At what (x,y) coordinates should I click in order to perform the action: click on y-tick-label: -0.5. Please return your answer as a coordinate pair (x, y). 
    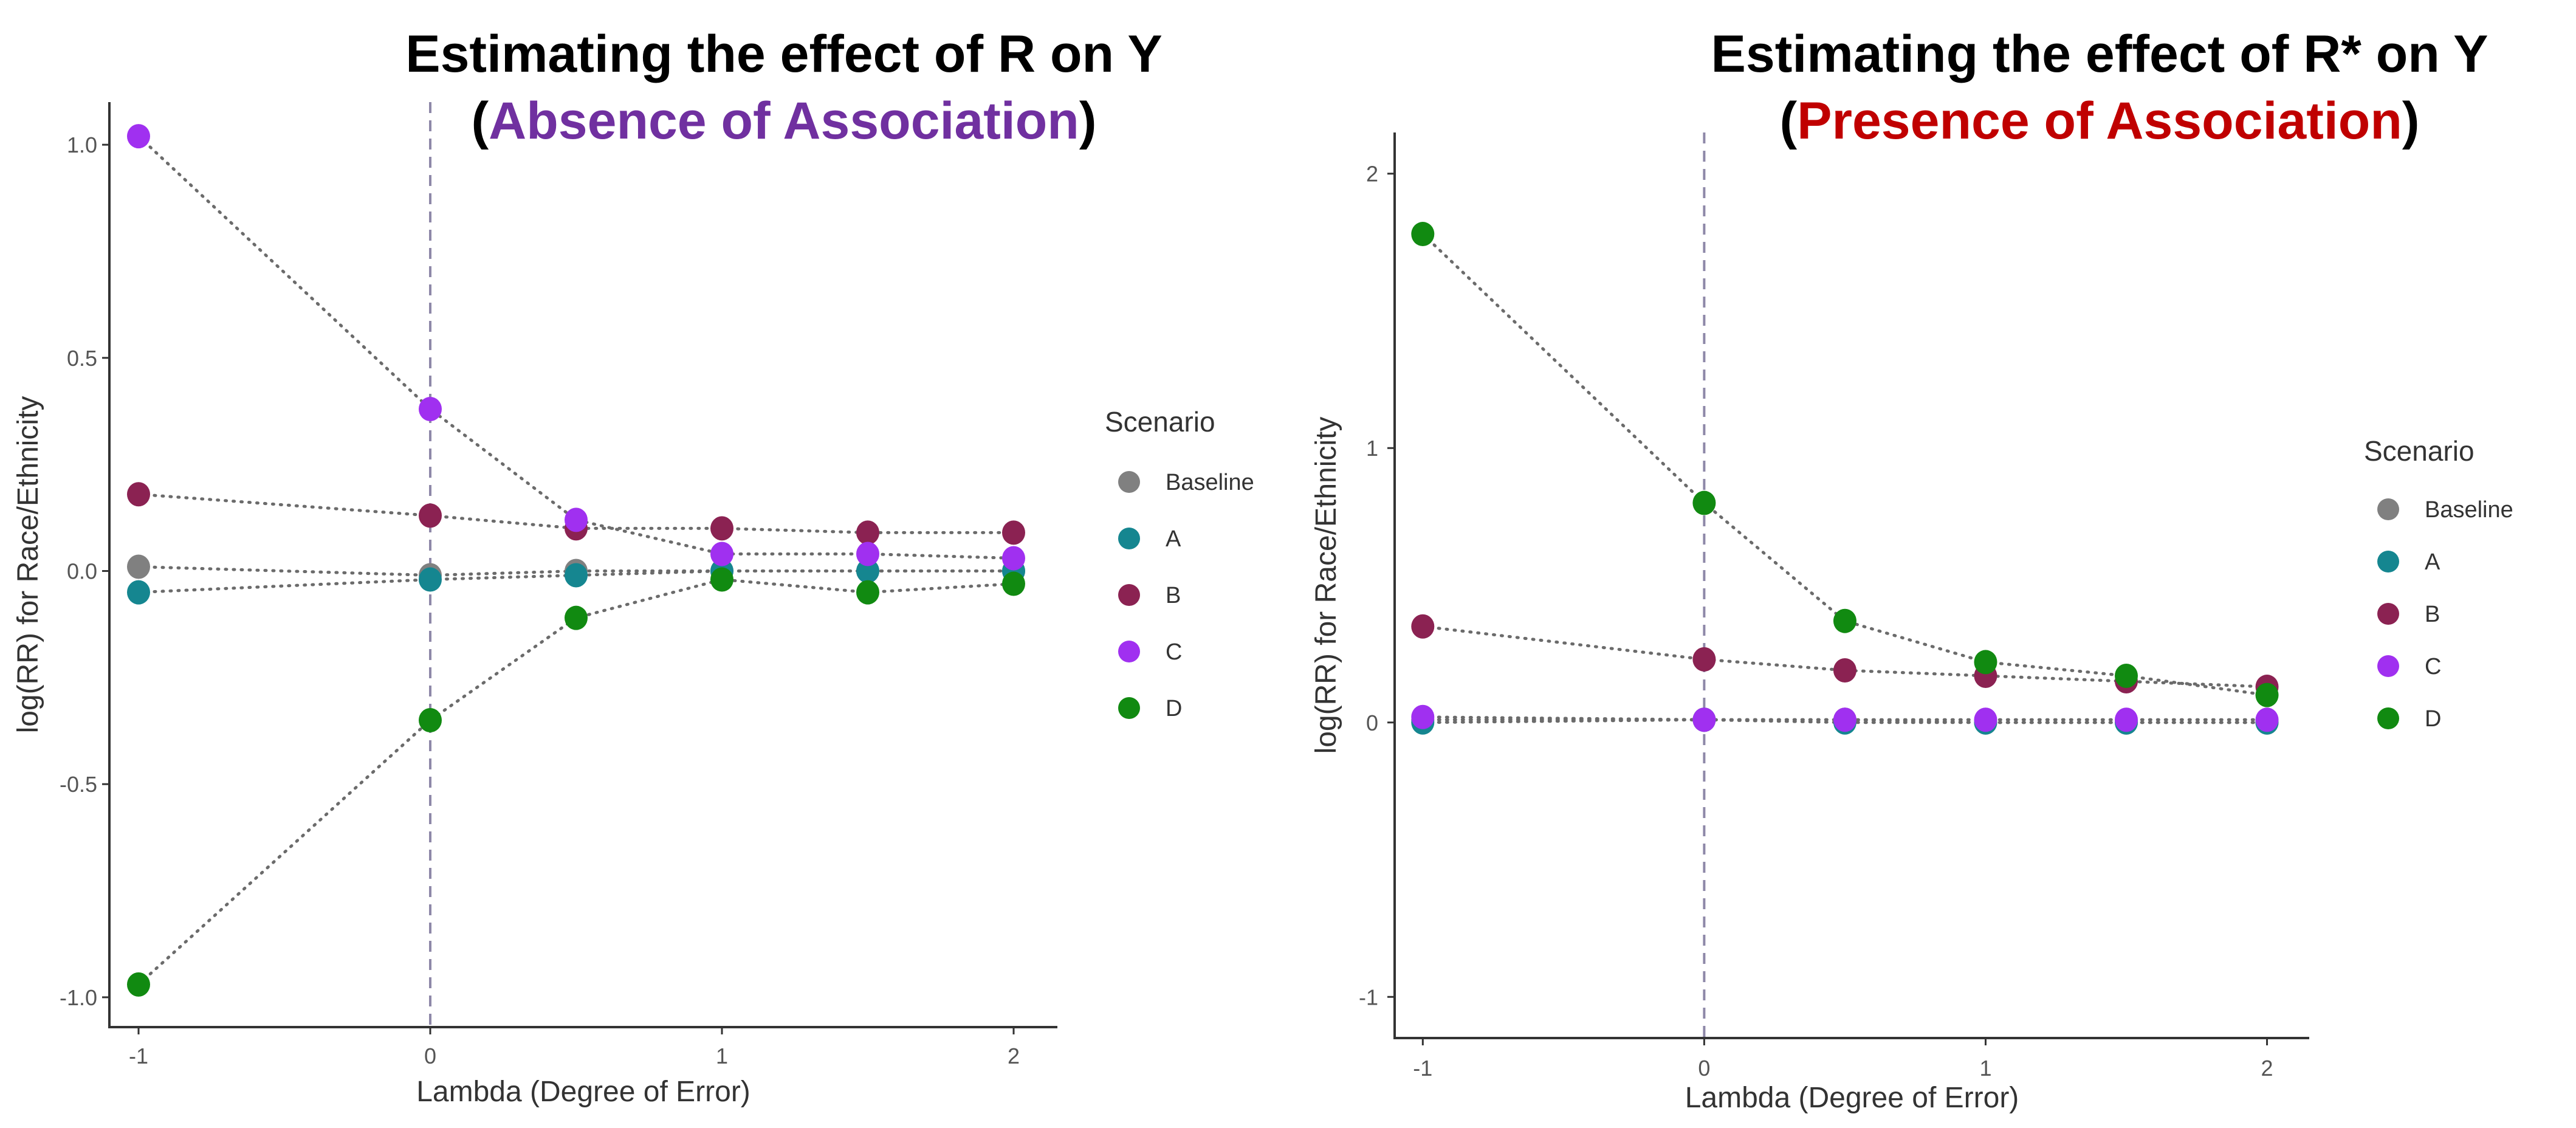
    Looking at the image, I should click on (78, 784).